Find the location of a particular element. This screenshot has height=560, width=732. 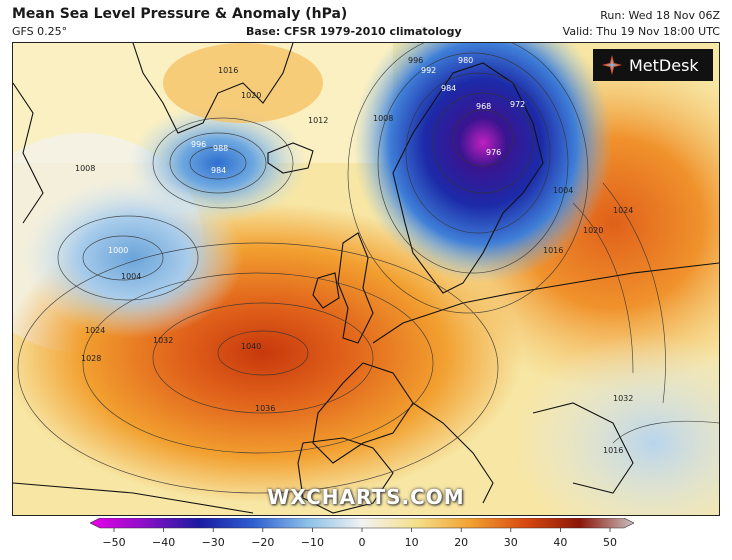

colorbar: −50 −40 −30 −20 −10 0 10 20 30 40 50 is located at coordinates (362, 533).